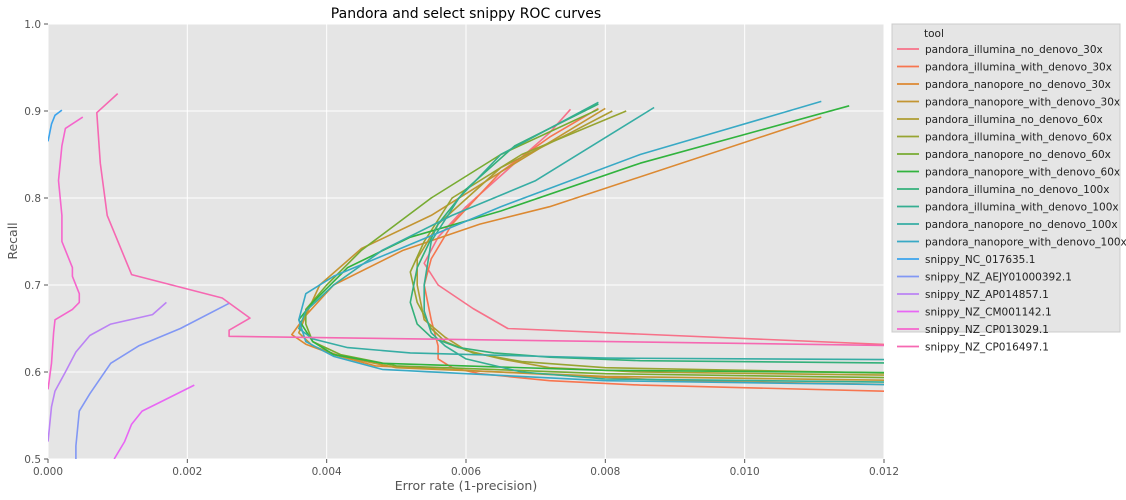 This screenshot has height=500, width=1126. What do you see at coordinates (32, 460) in the screenshot?
I see `y-tick-label: 0.5` at bounding box center [32, 460].